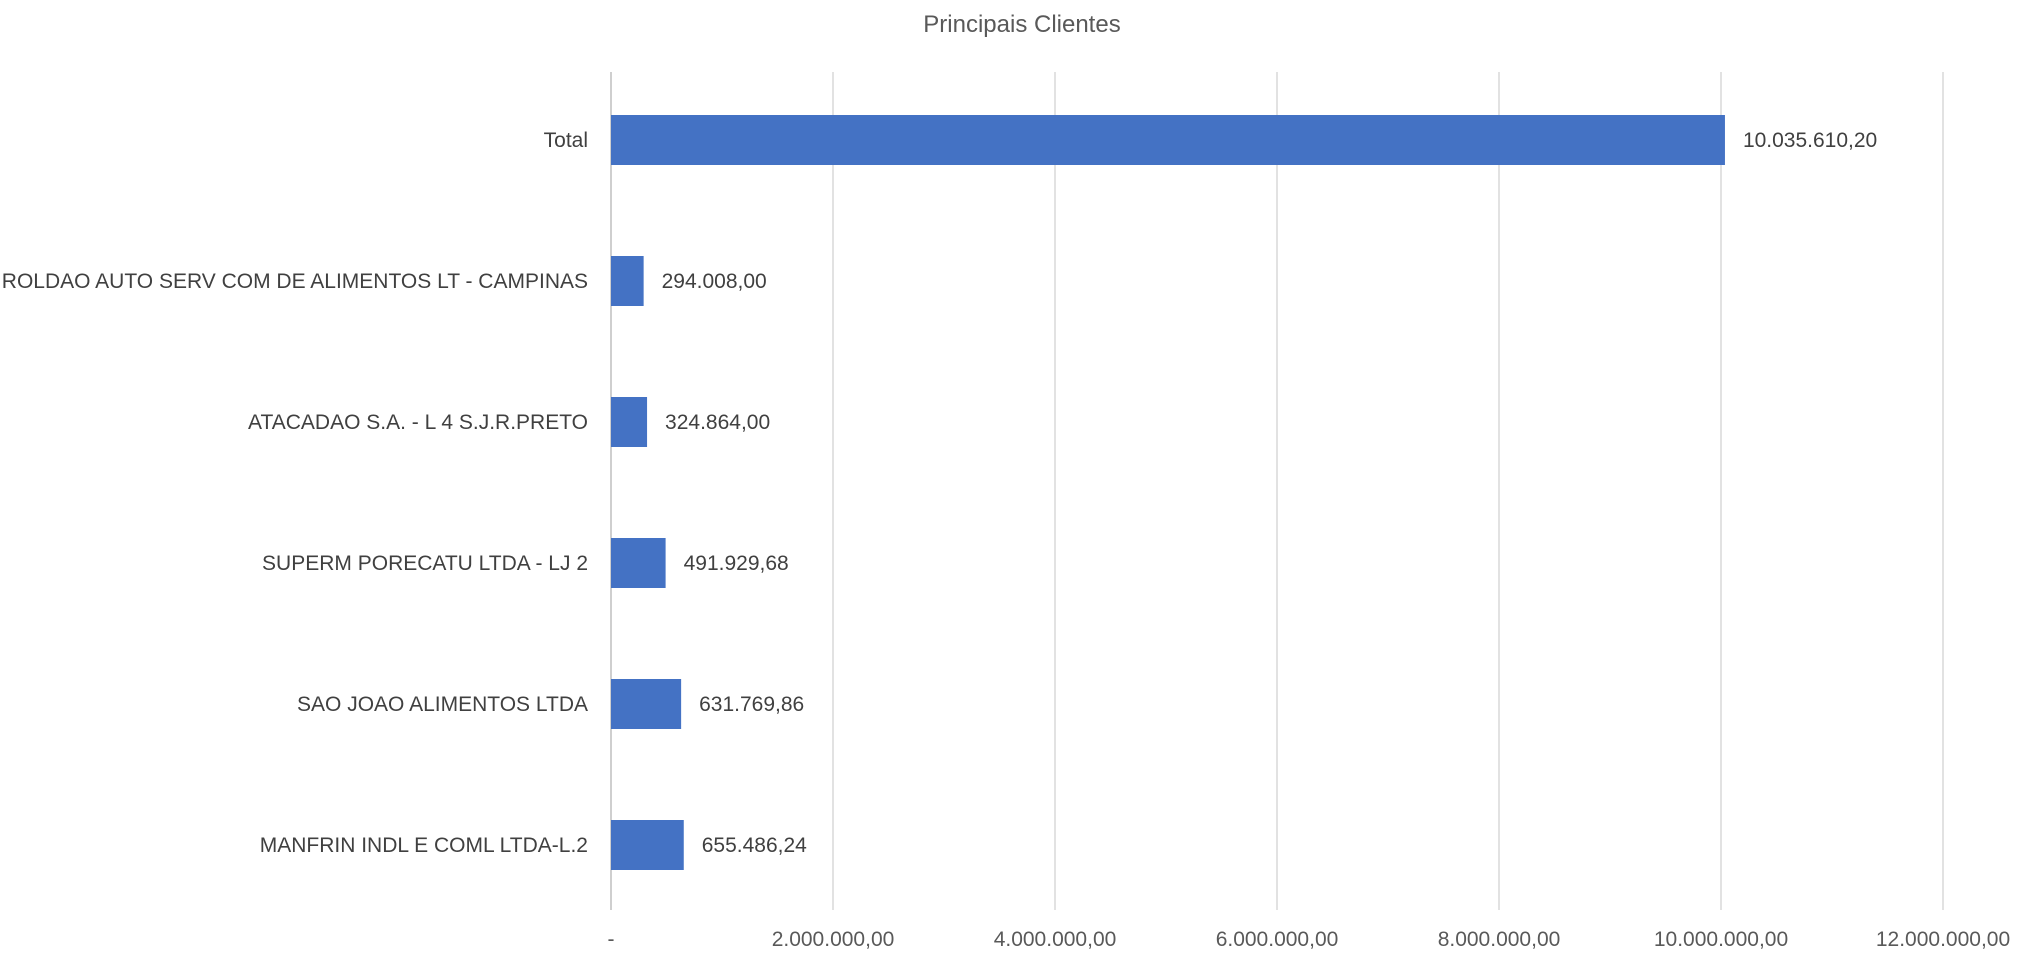 The image size is (2020, 959). I want to click on data-label: 491.929,68, so click(736, 563).